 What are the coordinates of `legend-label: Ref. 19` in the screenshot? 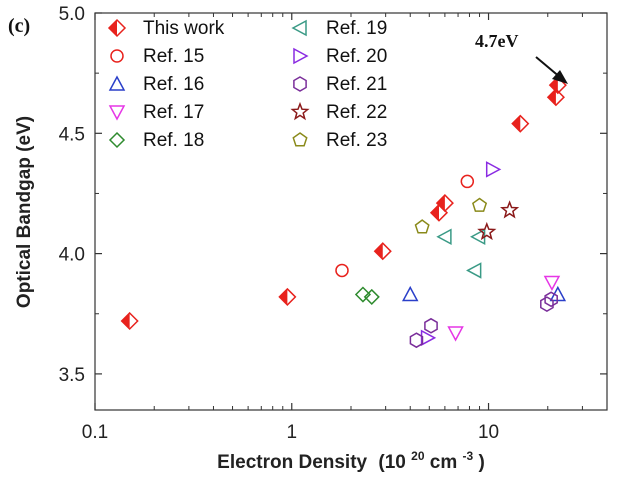 It's located at (356, 28).